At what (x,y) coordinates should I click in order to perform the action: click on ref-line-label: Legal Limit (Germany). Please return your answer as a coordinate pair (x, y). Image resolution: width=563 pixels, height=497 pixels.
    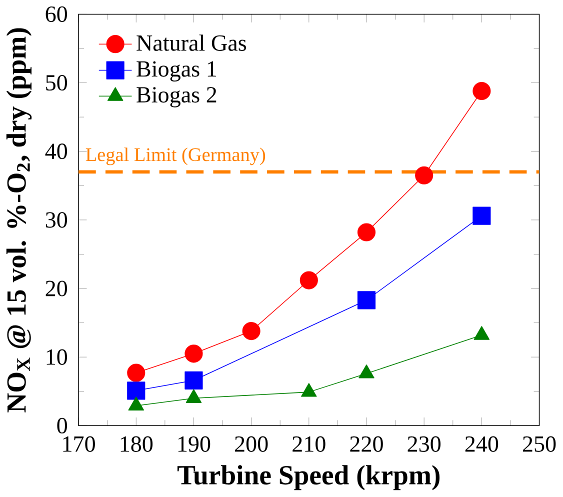
    Looking at the image, I should click on (176, 157).